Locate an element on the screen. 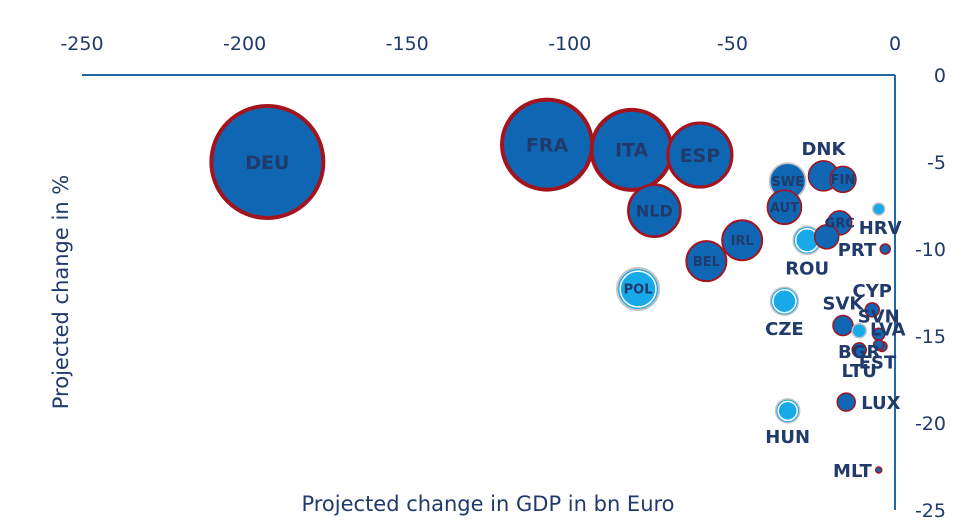 The width and height of the screenshot is (972, 530). x-tick-label: -200 is located at coordinates (244, 44).